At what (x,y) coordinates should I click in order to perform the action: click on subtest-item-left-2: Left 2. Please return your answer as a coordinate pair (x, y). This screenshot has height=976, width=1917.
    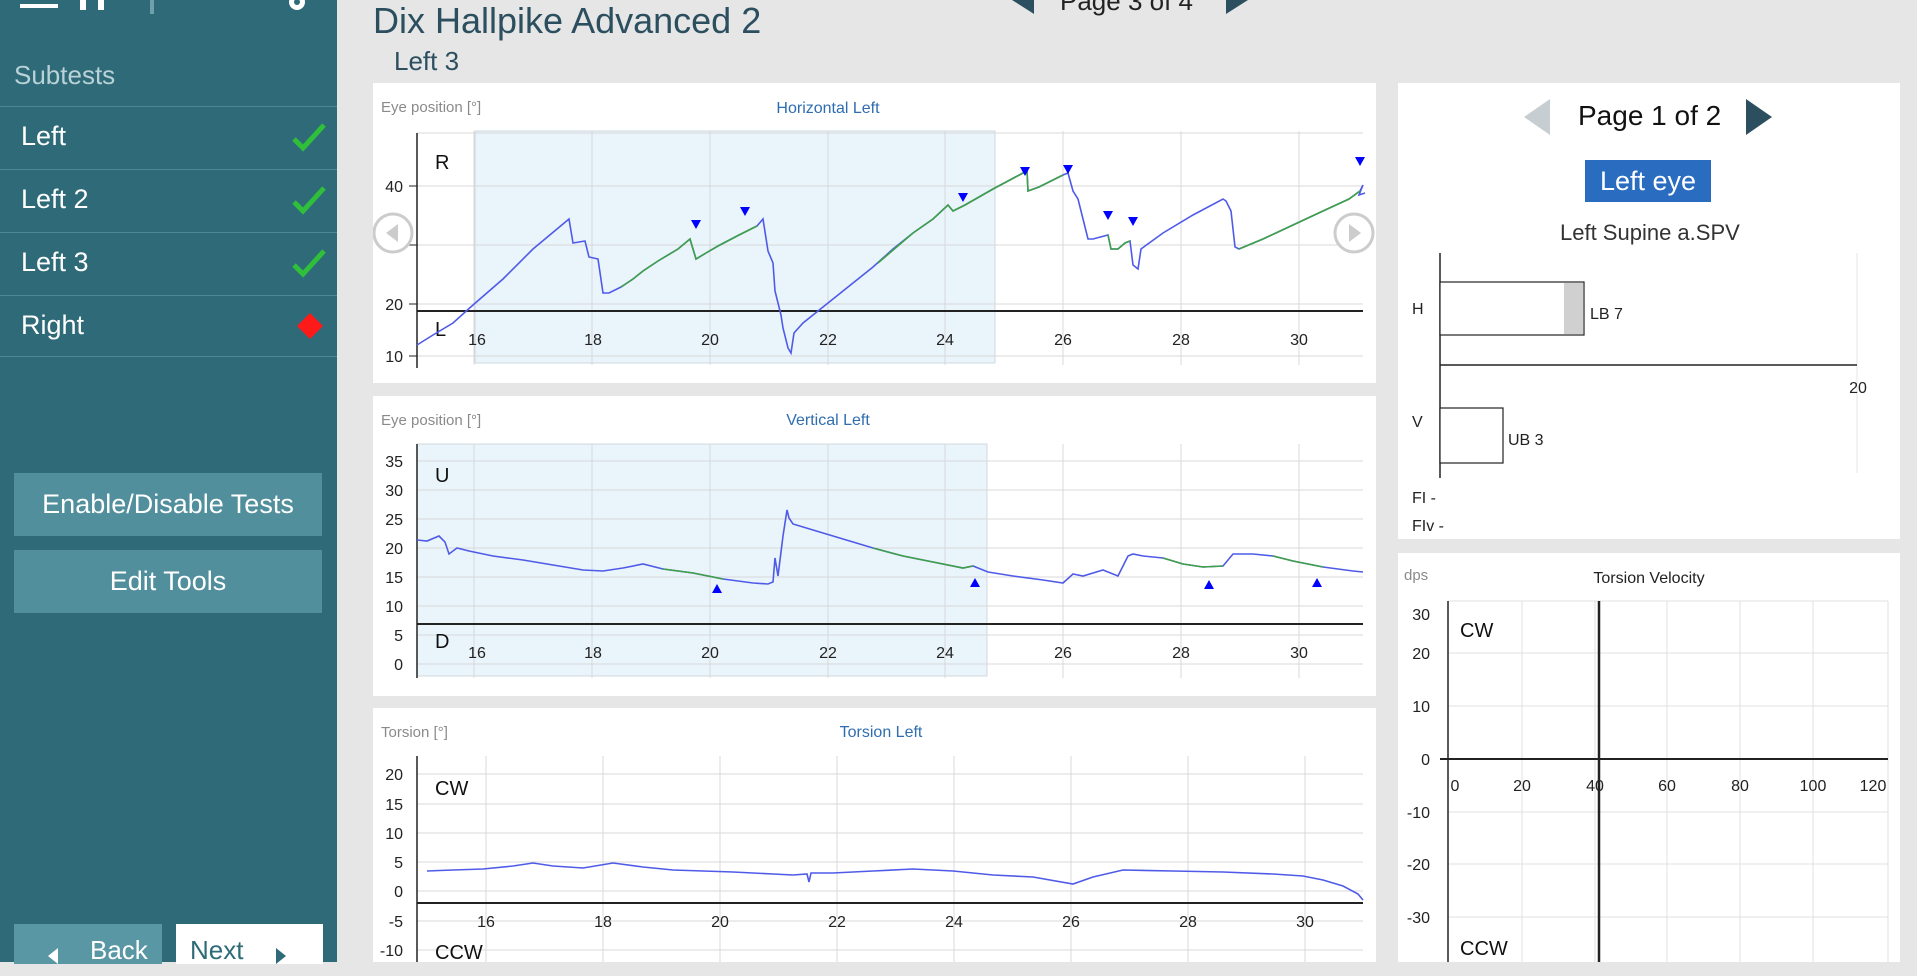
    Looking at the image, I should click on (168, 200).